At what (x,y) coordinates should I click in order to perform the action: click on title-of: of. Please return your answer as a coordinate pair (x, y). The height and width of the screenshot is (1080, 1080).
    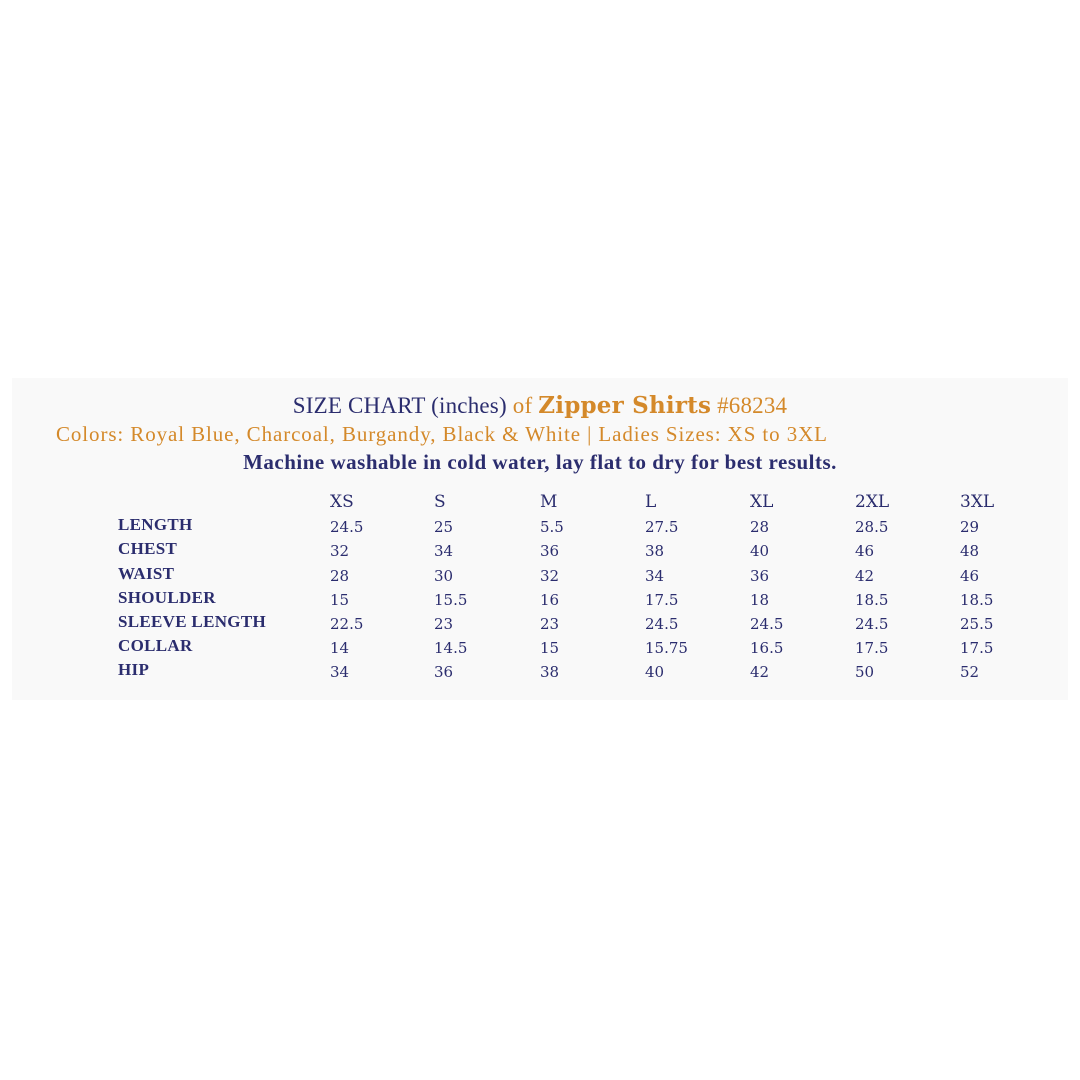
    Looking at the image, I should click on (522, 405).